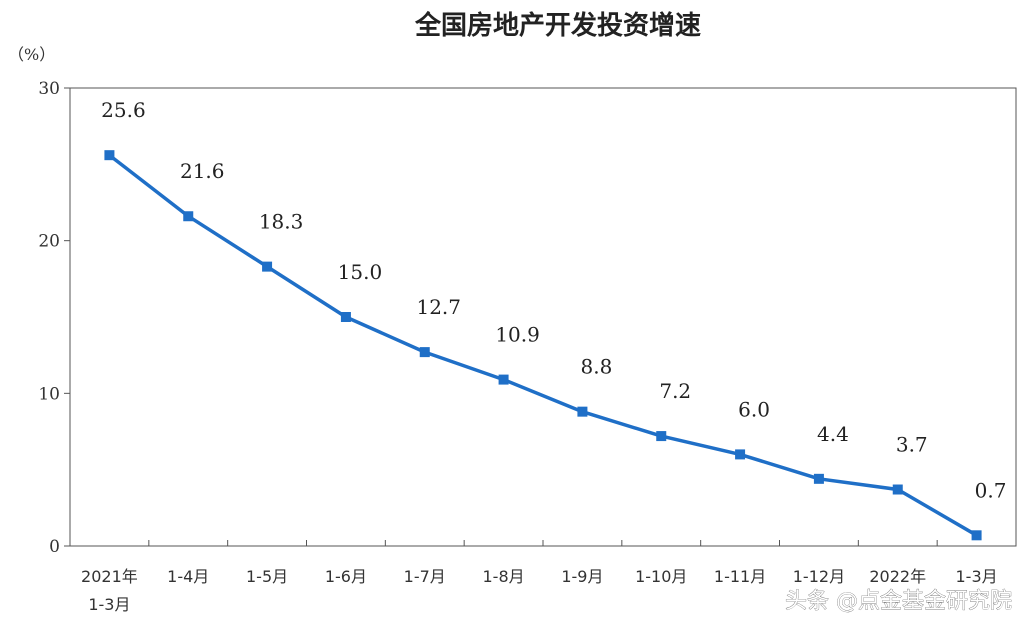 The height and width of the screenshot is (630, 1034). Describe the element at coordinates (582, 576) in the screenshot. I see `x-tick-label: 1-9月` at that location.